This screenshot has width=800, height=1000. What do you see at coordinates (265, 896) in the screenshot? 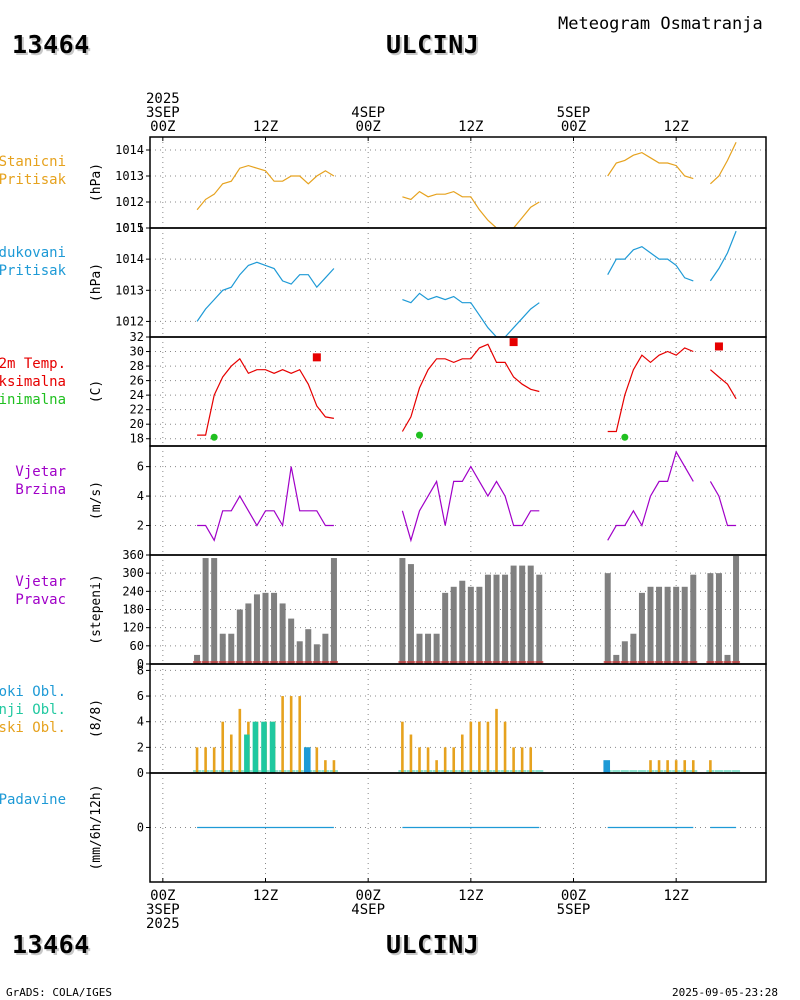
I see `time-label-bottom: 12Z` at bounding box center [265, 896].